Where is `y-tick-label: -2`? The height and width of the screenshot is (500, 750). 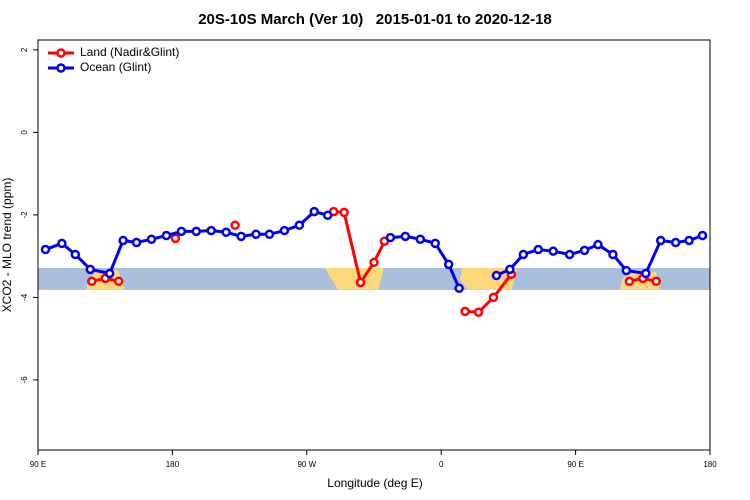
y-tick-label: -2 is located at coordinates (24, 215).